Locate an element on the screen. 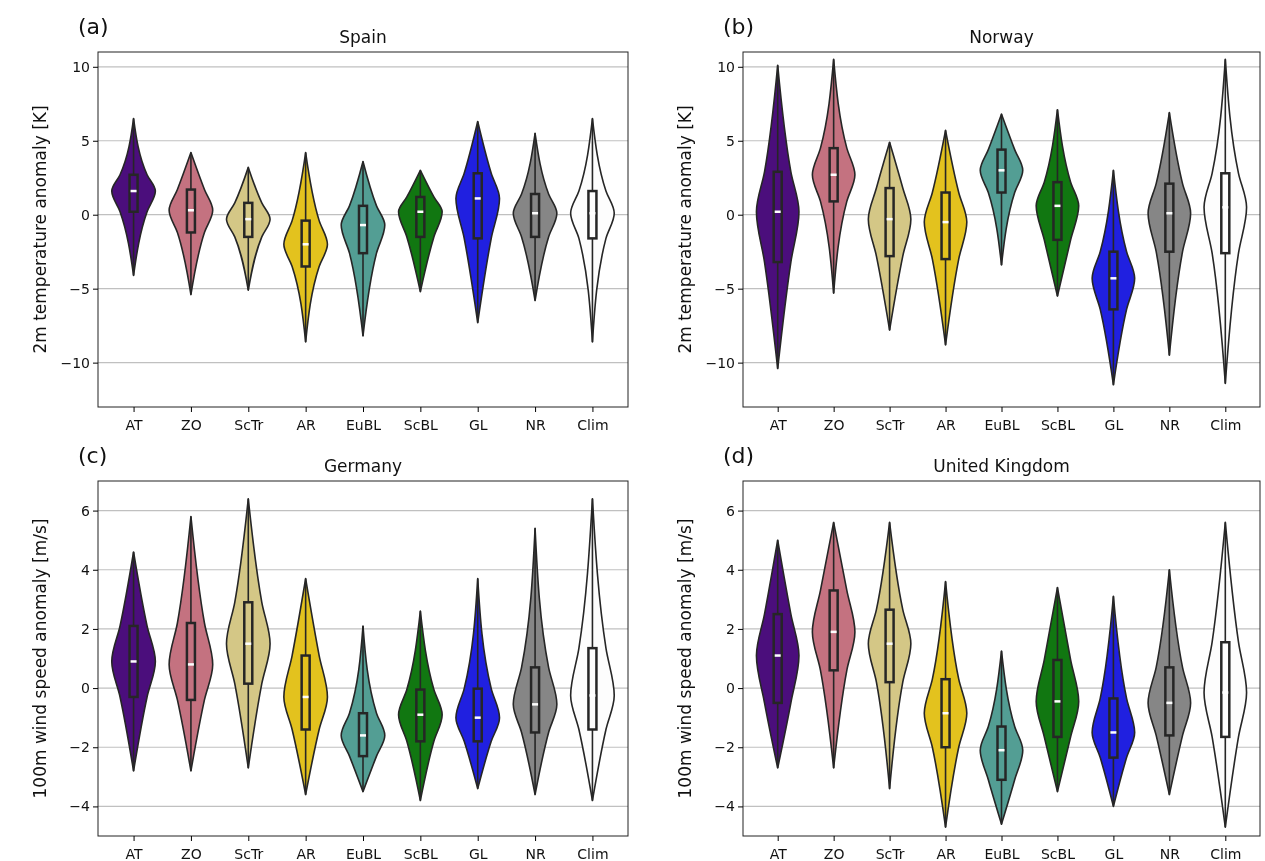 This screenshot has height=861, width=1265. chart-title: Norway is located at coordinates (1001, 37).